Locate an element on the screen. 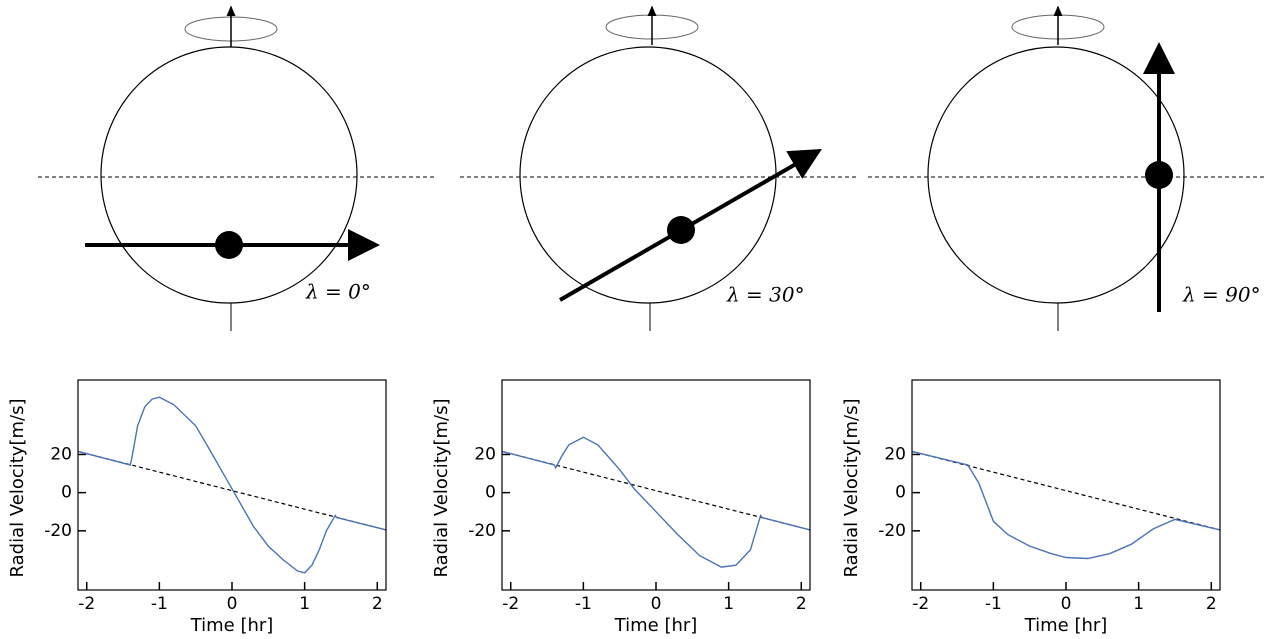  angle-label: λ = 30° is located at coordinates (765, 295).